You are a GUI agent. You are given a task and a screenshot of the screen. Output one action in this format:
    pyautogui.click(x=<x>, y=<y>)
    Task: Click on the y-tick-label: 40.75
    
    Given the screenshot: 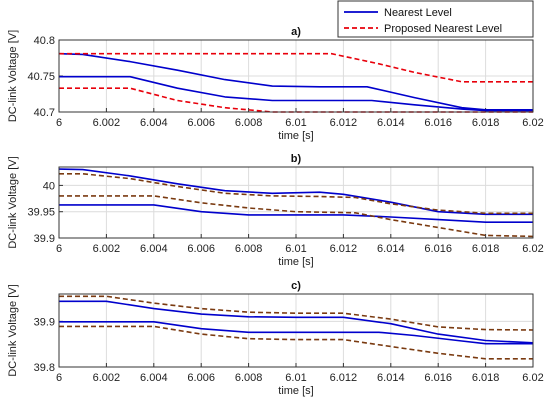 What is the action you would take?
    pyautogui.click(x=41, y=77)
    